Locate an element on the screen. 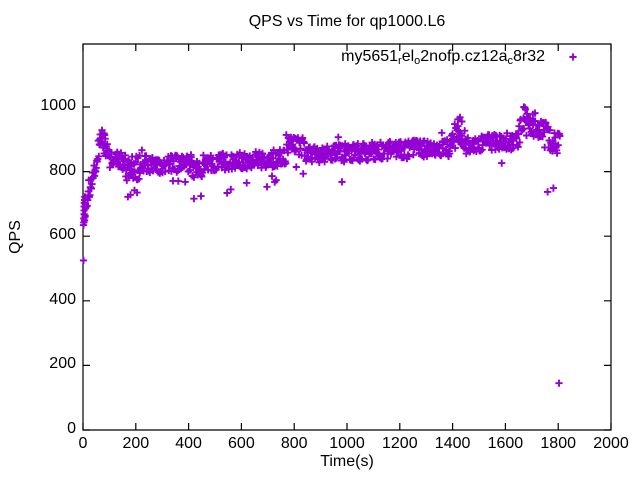  y-tick-label-1000: 1000 is located at coordinates (58, 105).